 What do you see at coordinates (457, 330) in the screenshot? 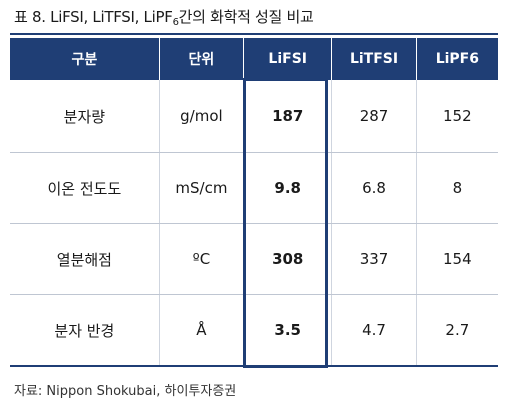
I see `lipf6-value: 2.7` at bounding box center [457, 330].